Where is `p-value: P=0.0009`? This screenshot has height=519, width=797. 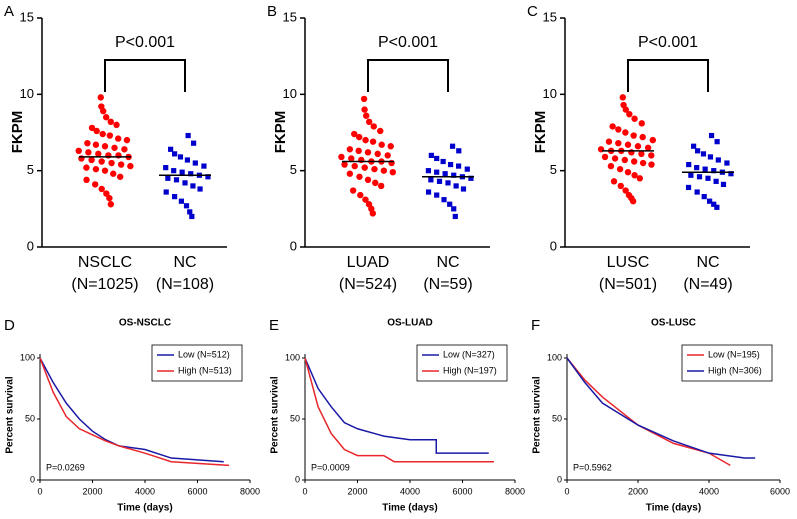
p-value: P=0.0009 is located at coordinates (330, 467).